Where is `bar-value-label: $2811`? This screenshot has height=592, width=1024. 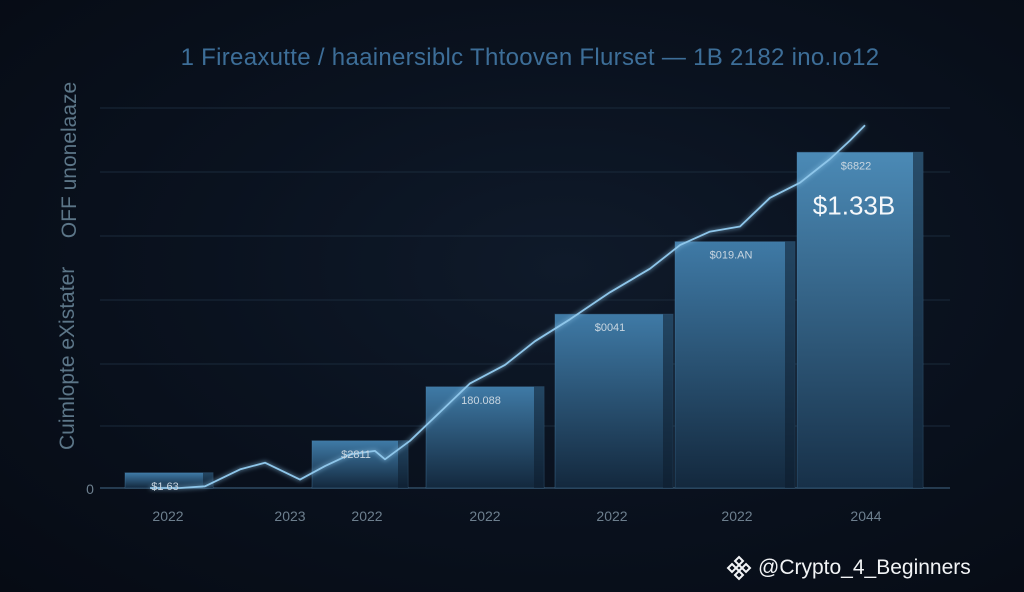
bar-value-label: $2811 is located at coordinates (356, 455).